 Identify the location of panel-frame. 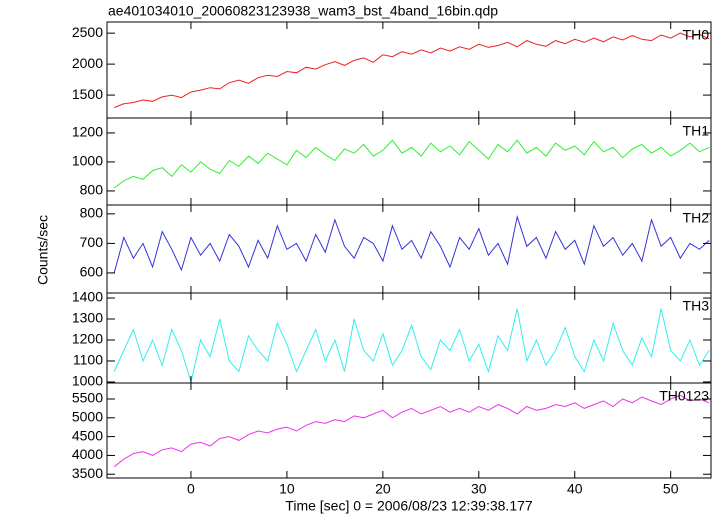
(409, 161).